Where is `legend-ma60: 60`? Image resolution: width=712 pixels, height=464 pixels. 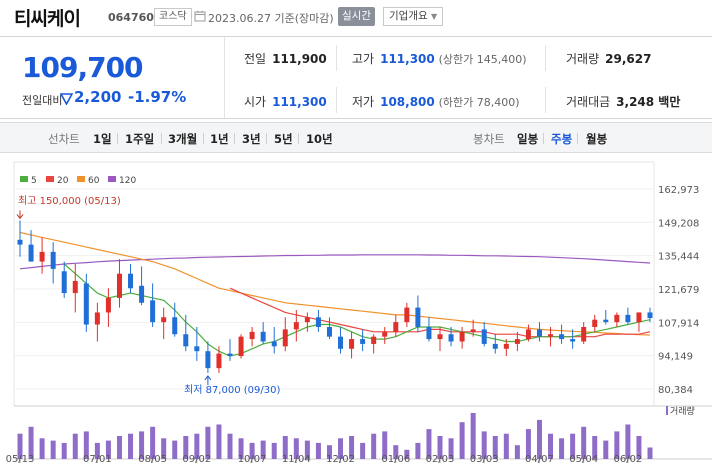
legend-ma60: 60 is located at coordinates (94, 181).